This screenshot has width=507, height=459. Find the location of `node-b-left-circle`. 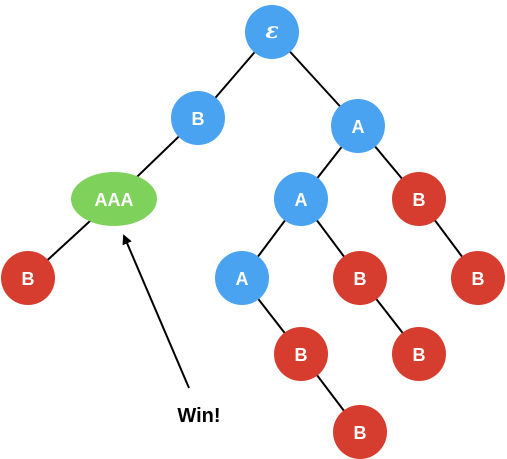

node-b-left-circle is located at coordinates (28, 278).